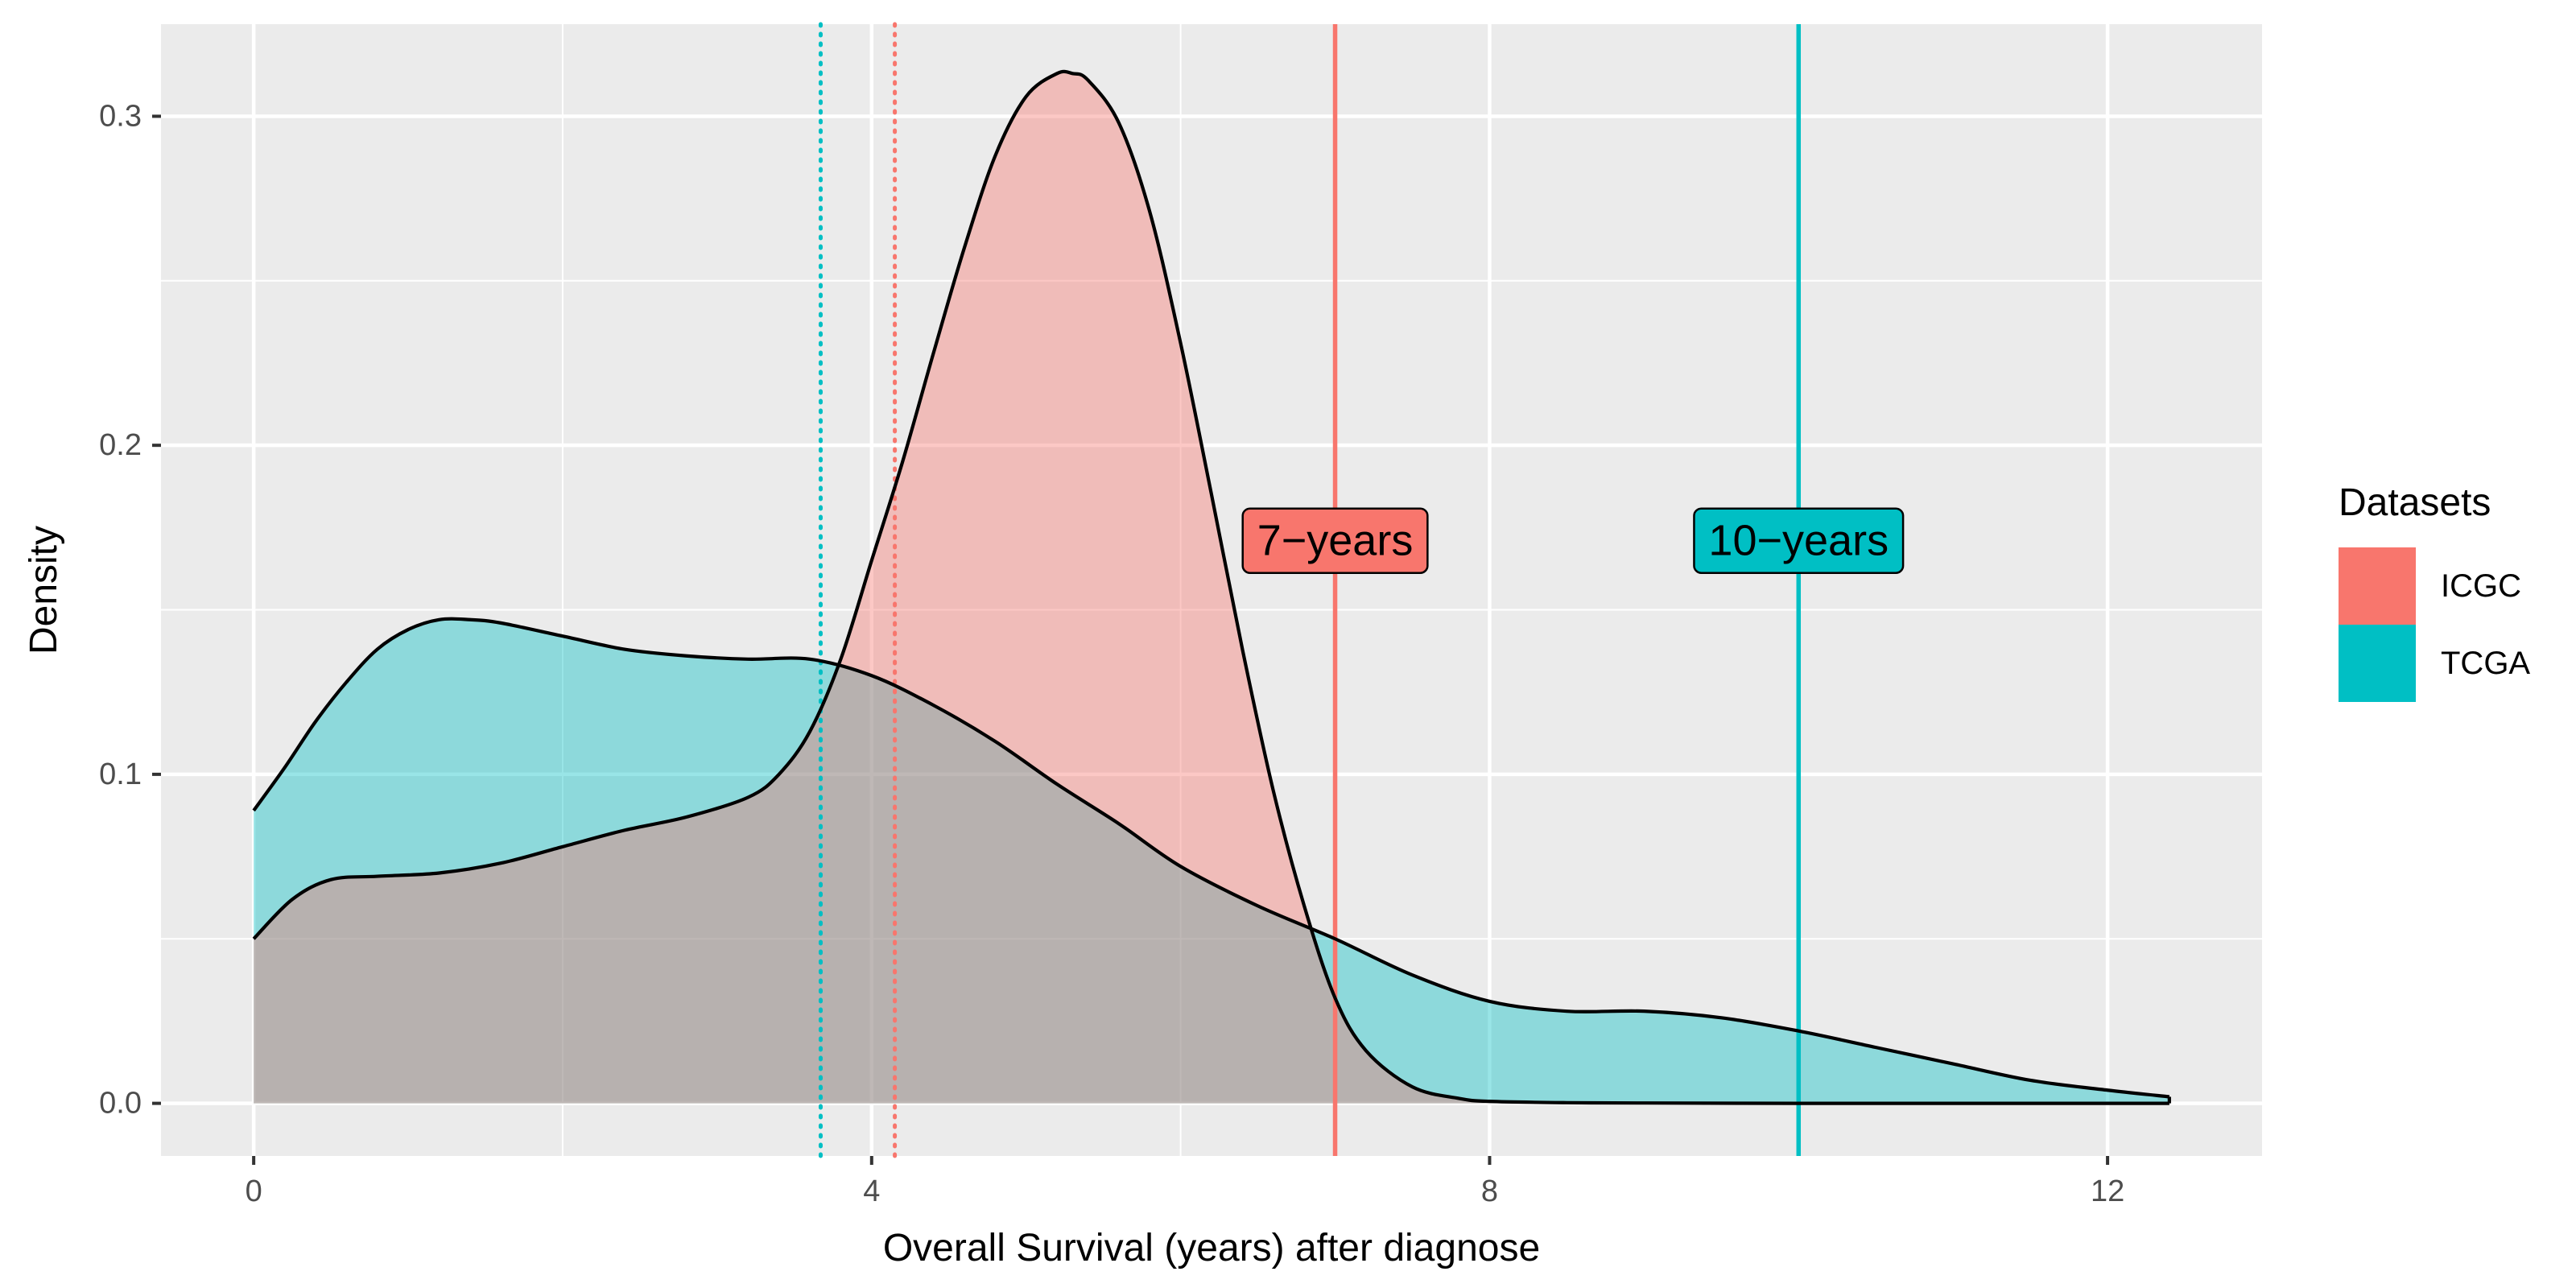 This screenshot has height=1288, width=2576. Describe the element at coordinates (121, 116) in the screenshot. I see `y-tick-label: 0.3` at that location.